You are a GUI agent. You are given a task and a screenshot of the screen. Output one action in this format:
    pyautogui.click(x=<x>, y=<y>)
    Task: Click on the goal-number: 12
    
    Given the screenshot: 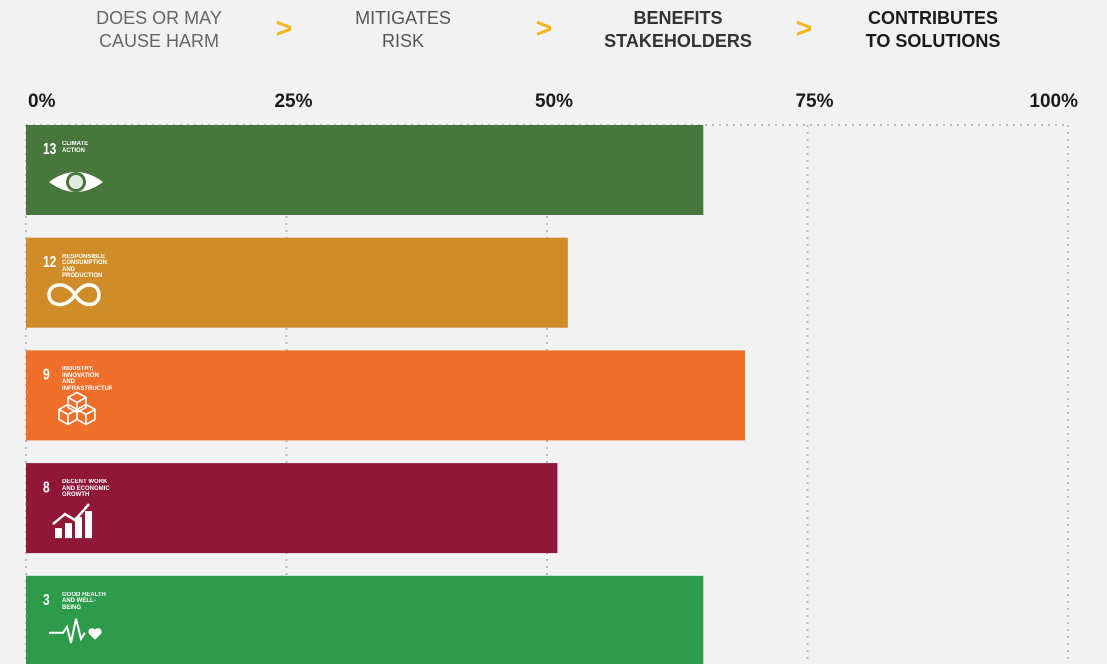 What is the action you would take?
    pyautogui.click(x=49, y=261)
    